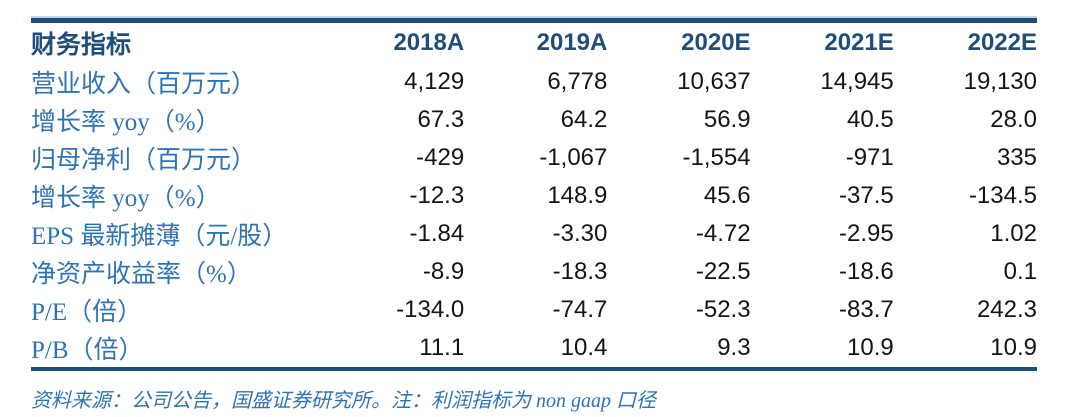 The width and height of the screenshot is (1080, 417). Describe the element at coordinates (1002, 42) in the screenshot. I see `column-header-2022e: 2022E` at that location.